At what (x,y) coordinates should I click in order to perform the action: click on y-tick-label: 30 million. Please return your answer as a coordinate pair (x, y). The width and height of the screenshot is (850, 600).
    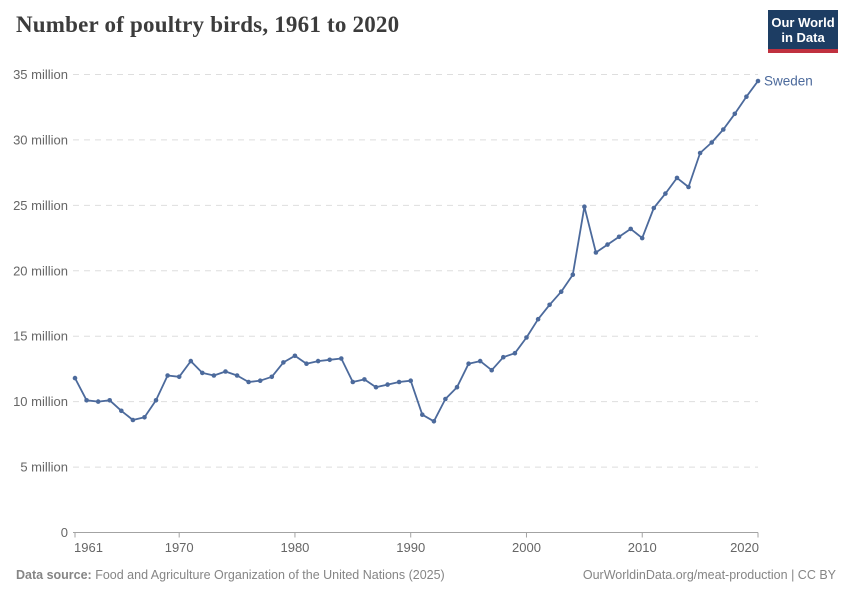
    Looking at the image, I should click on (40, 139).